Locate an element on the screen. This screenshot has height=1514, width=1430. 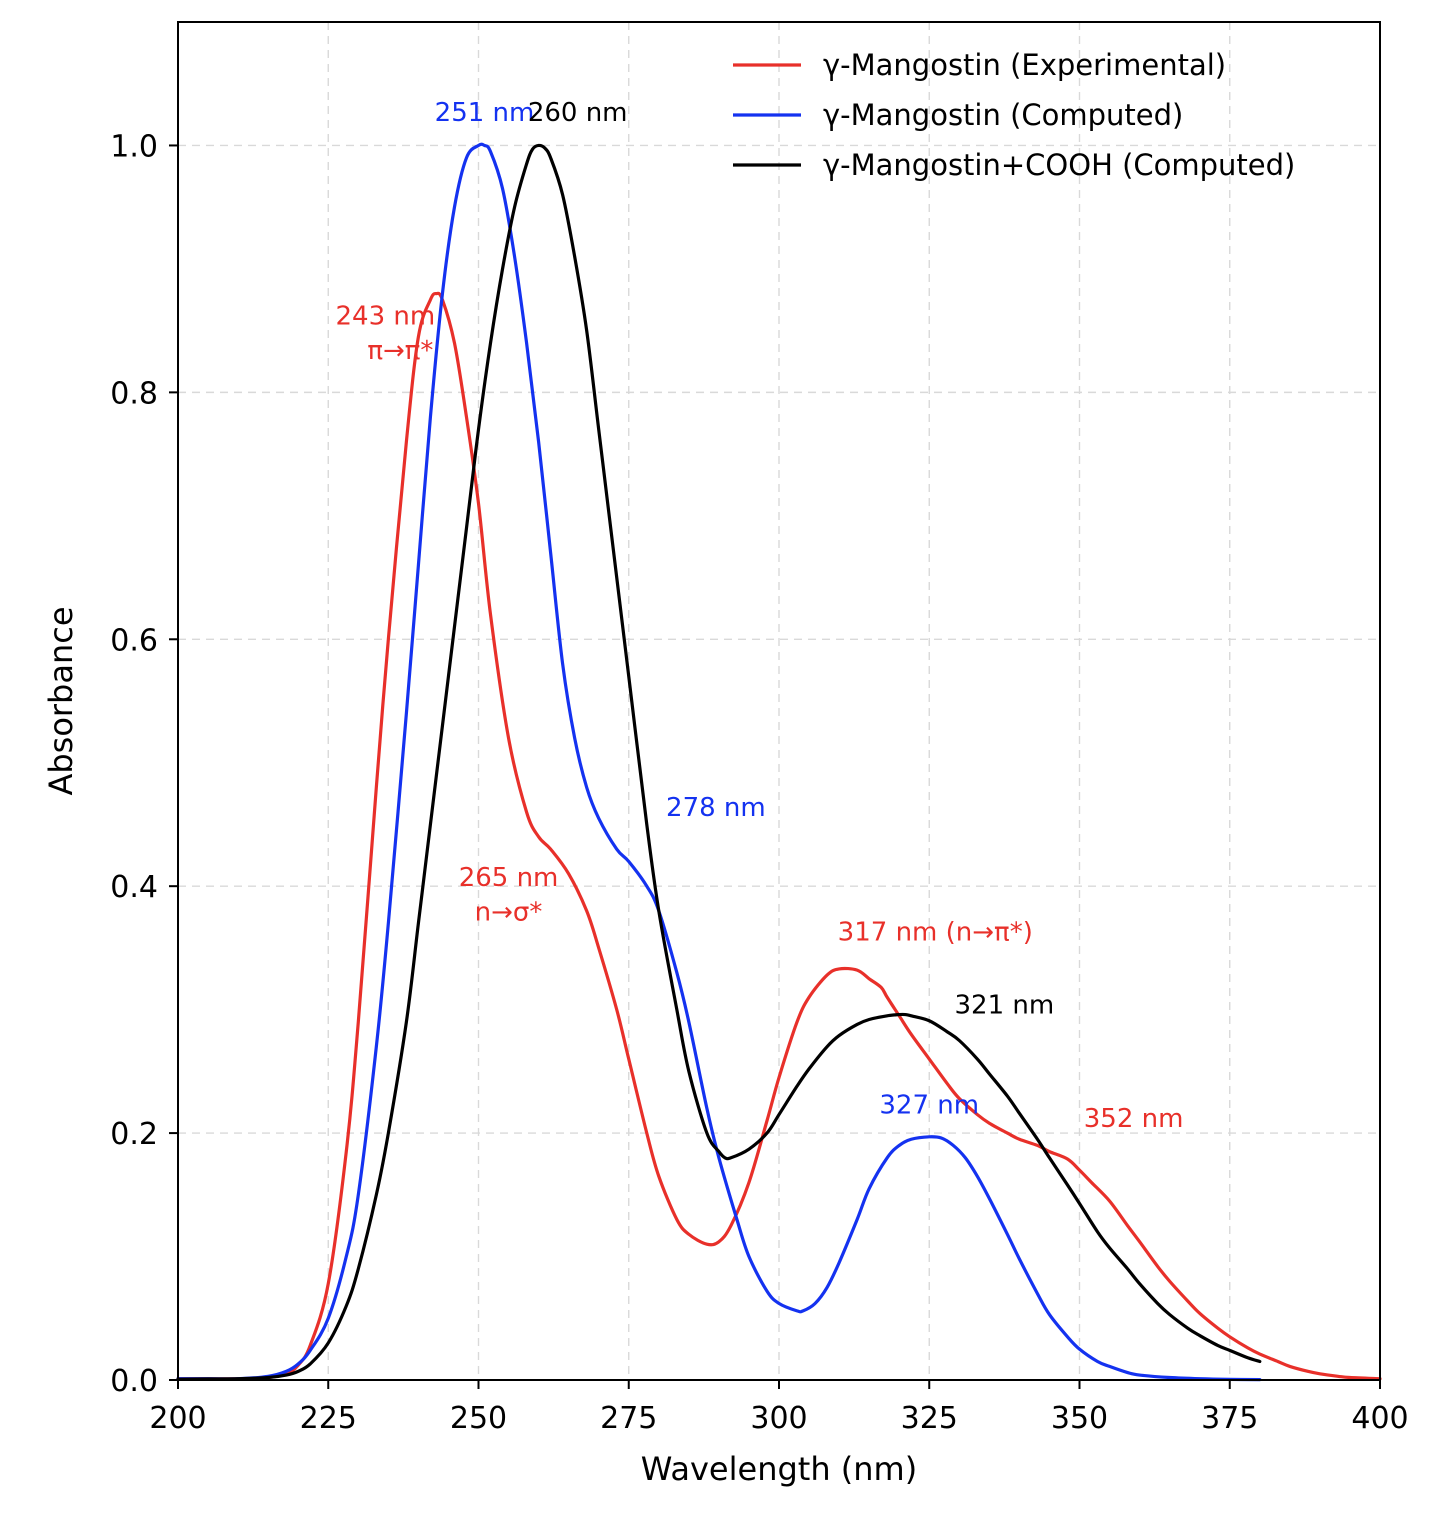
peak-annotation: 352 nm is located at coordinates (1134, 1119).